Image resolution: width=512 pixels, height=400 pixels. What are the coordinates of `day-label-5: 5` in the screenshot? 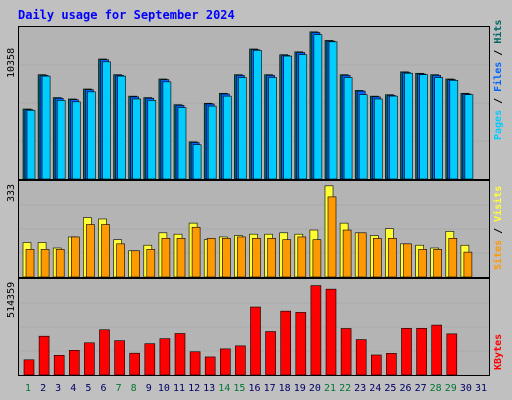 It's located at (88, 388).